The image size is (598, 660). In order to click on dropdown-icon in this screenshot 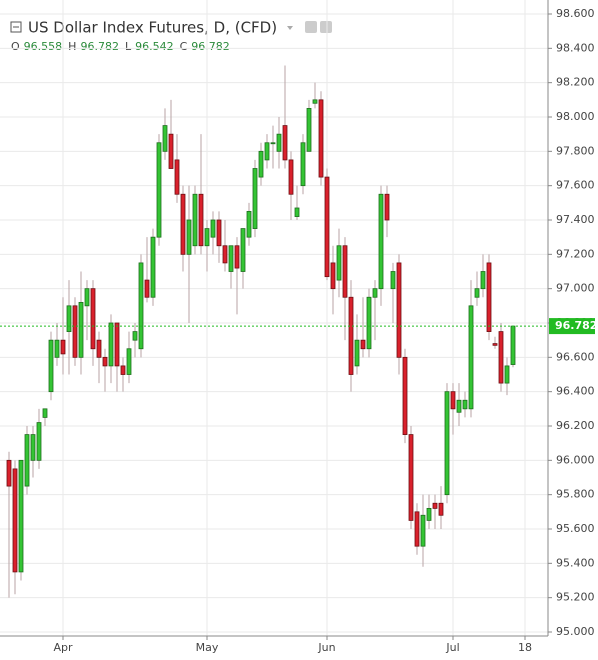, I will do `click(290, 28)`.